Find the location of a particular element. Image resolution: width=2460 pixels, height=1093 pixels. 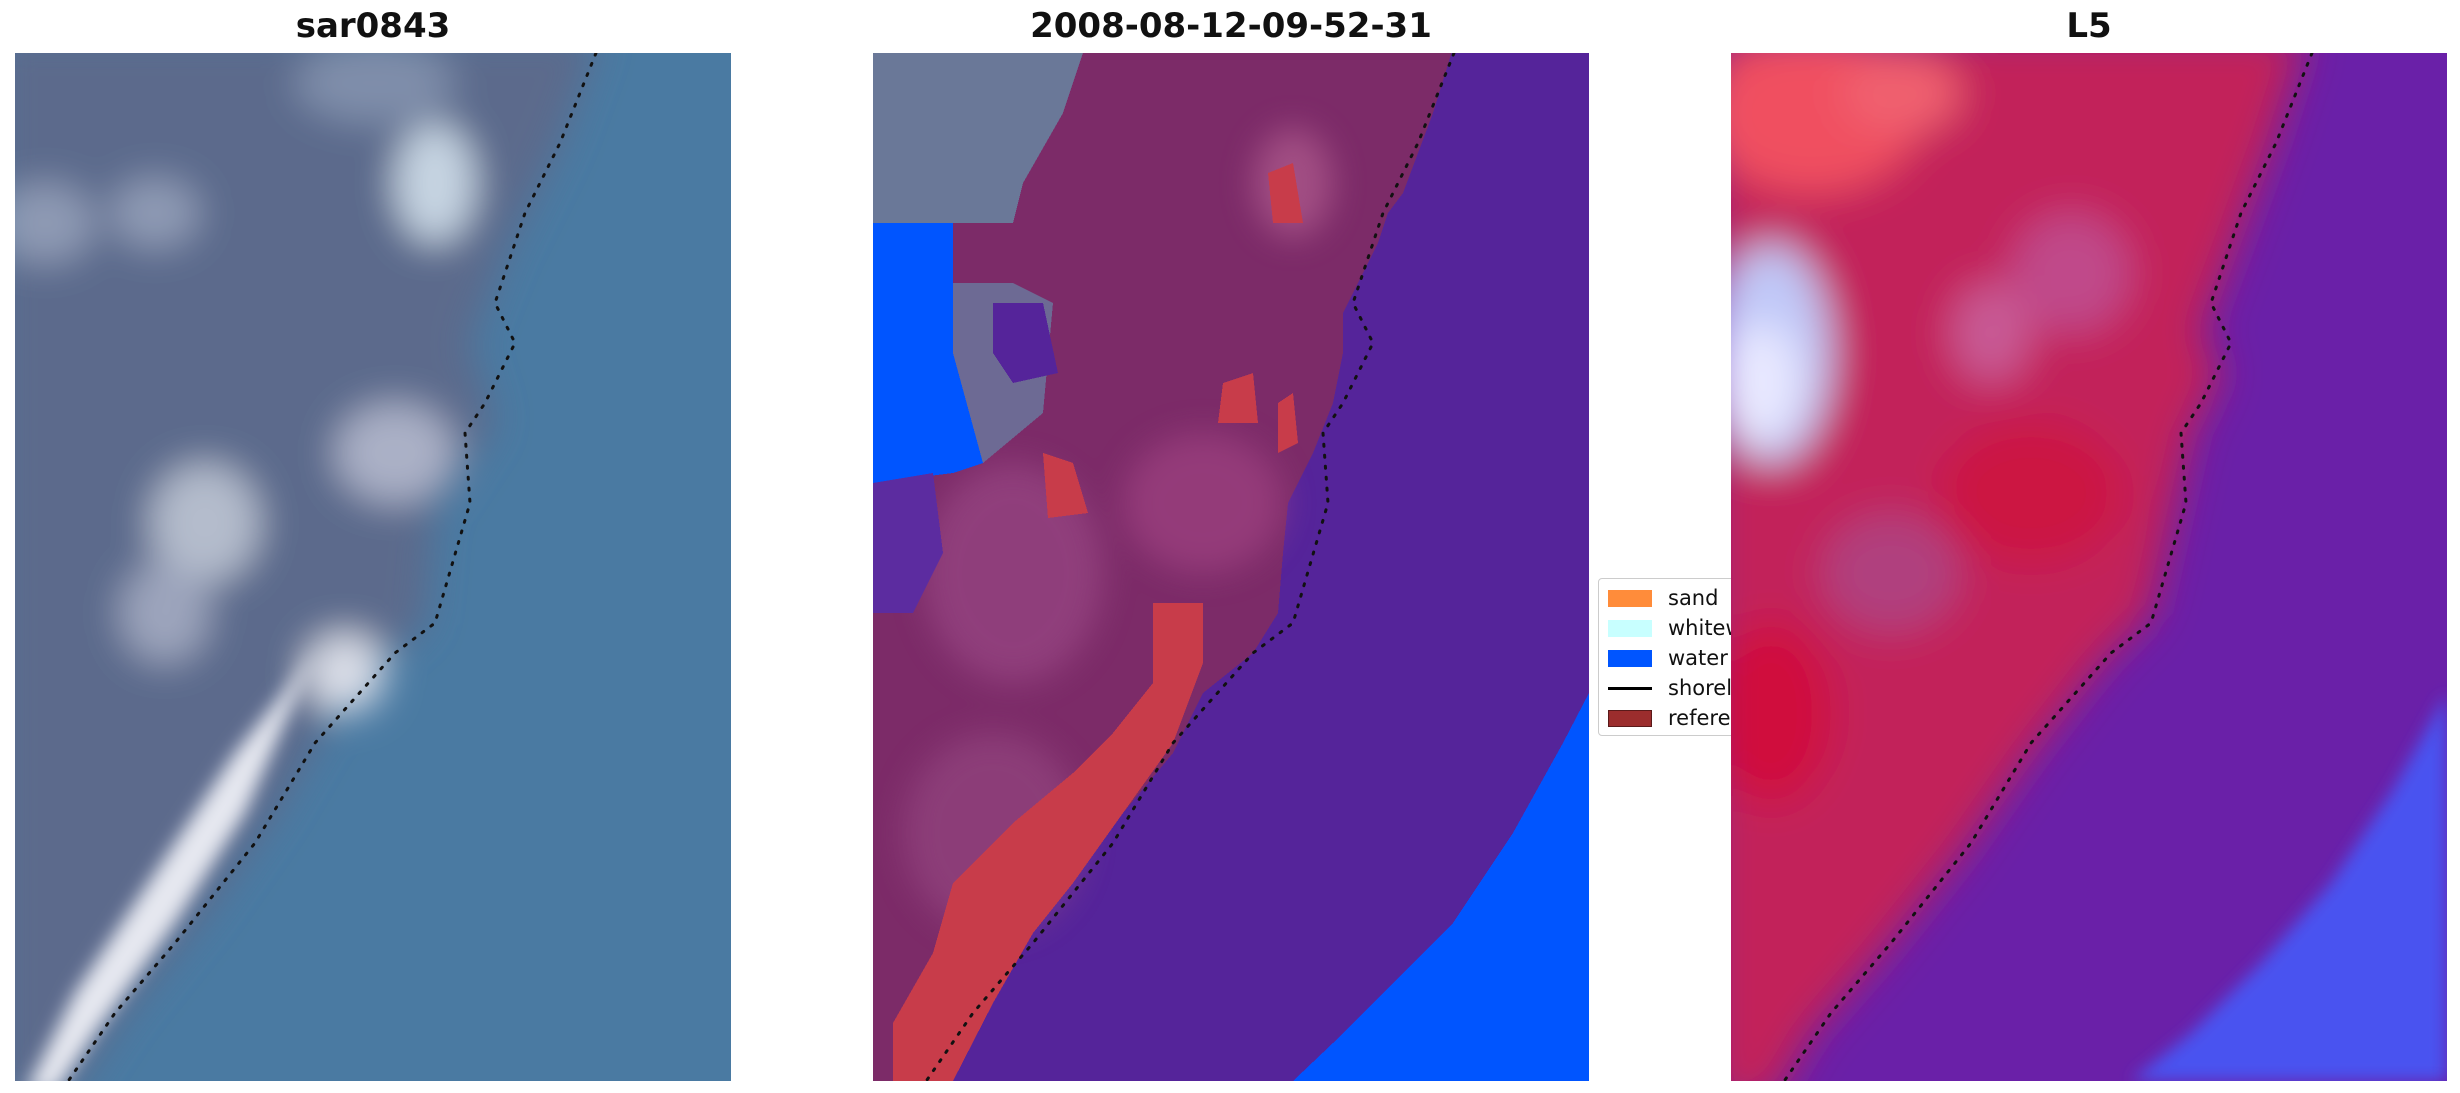

rgb-visible-area is located at coordinates (978, 138).